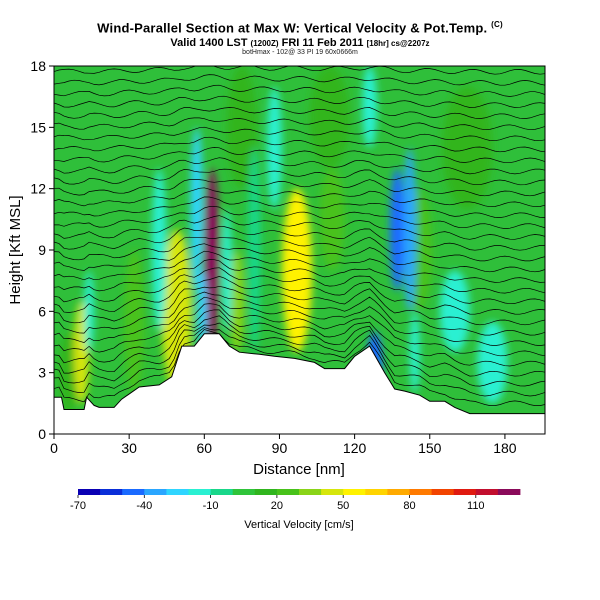 This screenshot has height=600, width=600. I want to click on colorbar-tick-label--70: -70, so click(78, 506).